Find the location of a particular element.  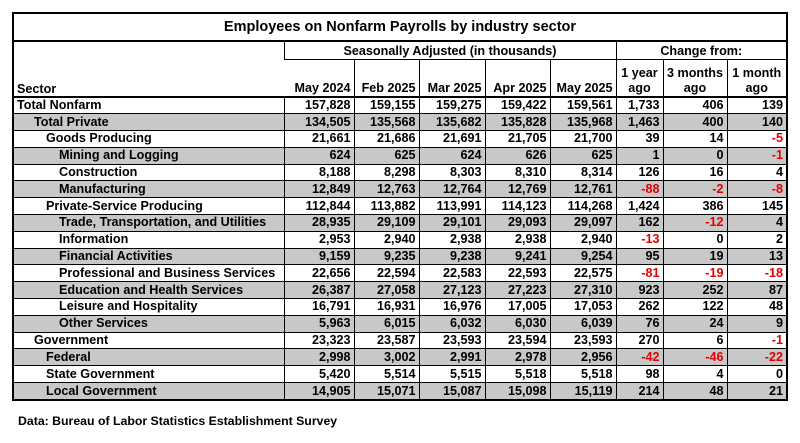

value-cell: 2,998 is located at coordinates (318, 357).